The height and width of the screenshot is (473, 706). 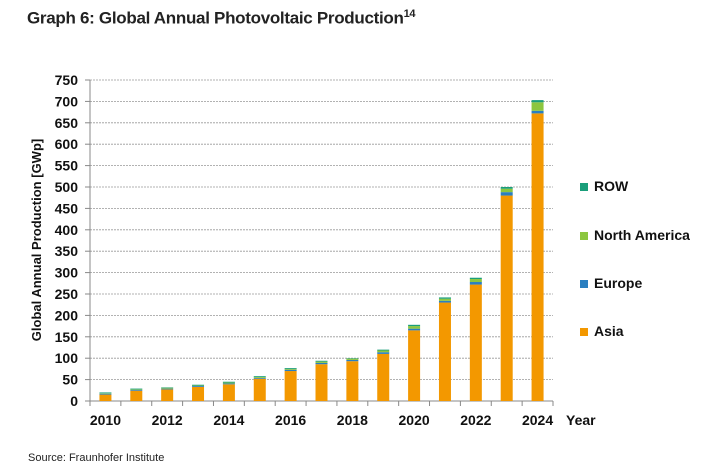 I want to click on y-tick-label: 550, so click(x=67, y=166).